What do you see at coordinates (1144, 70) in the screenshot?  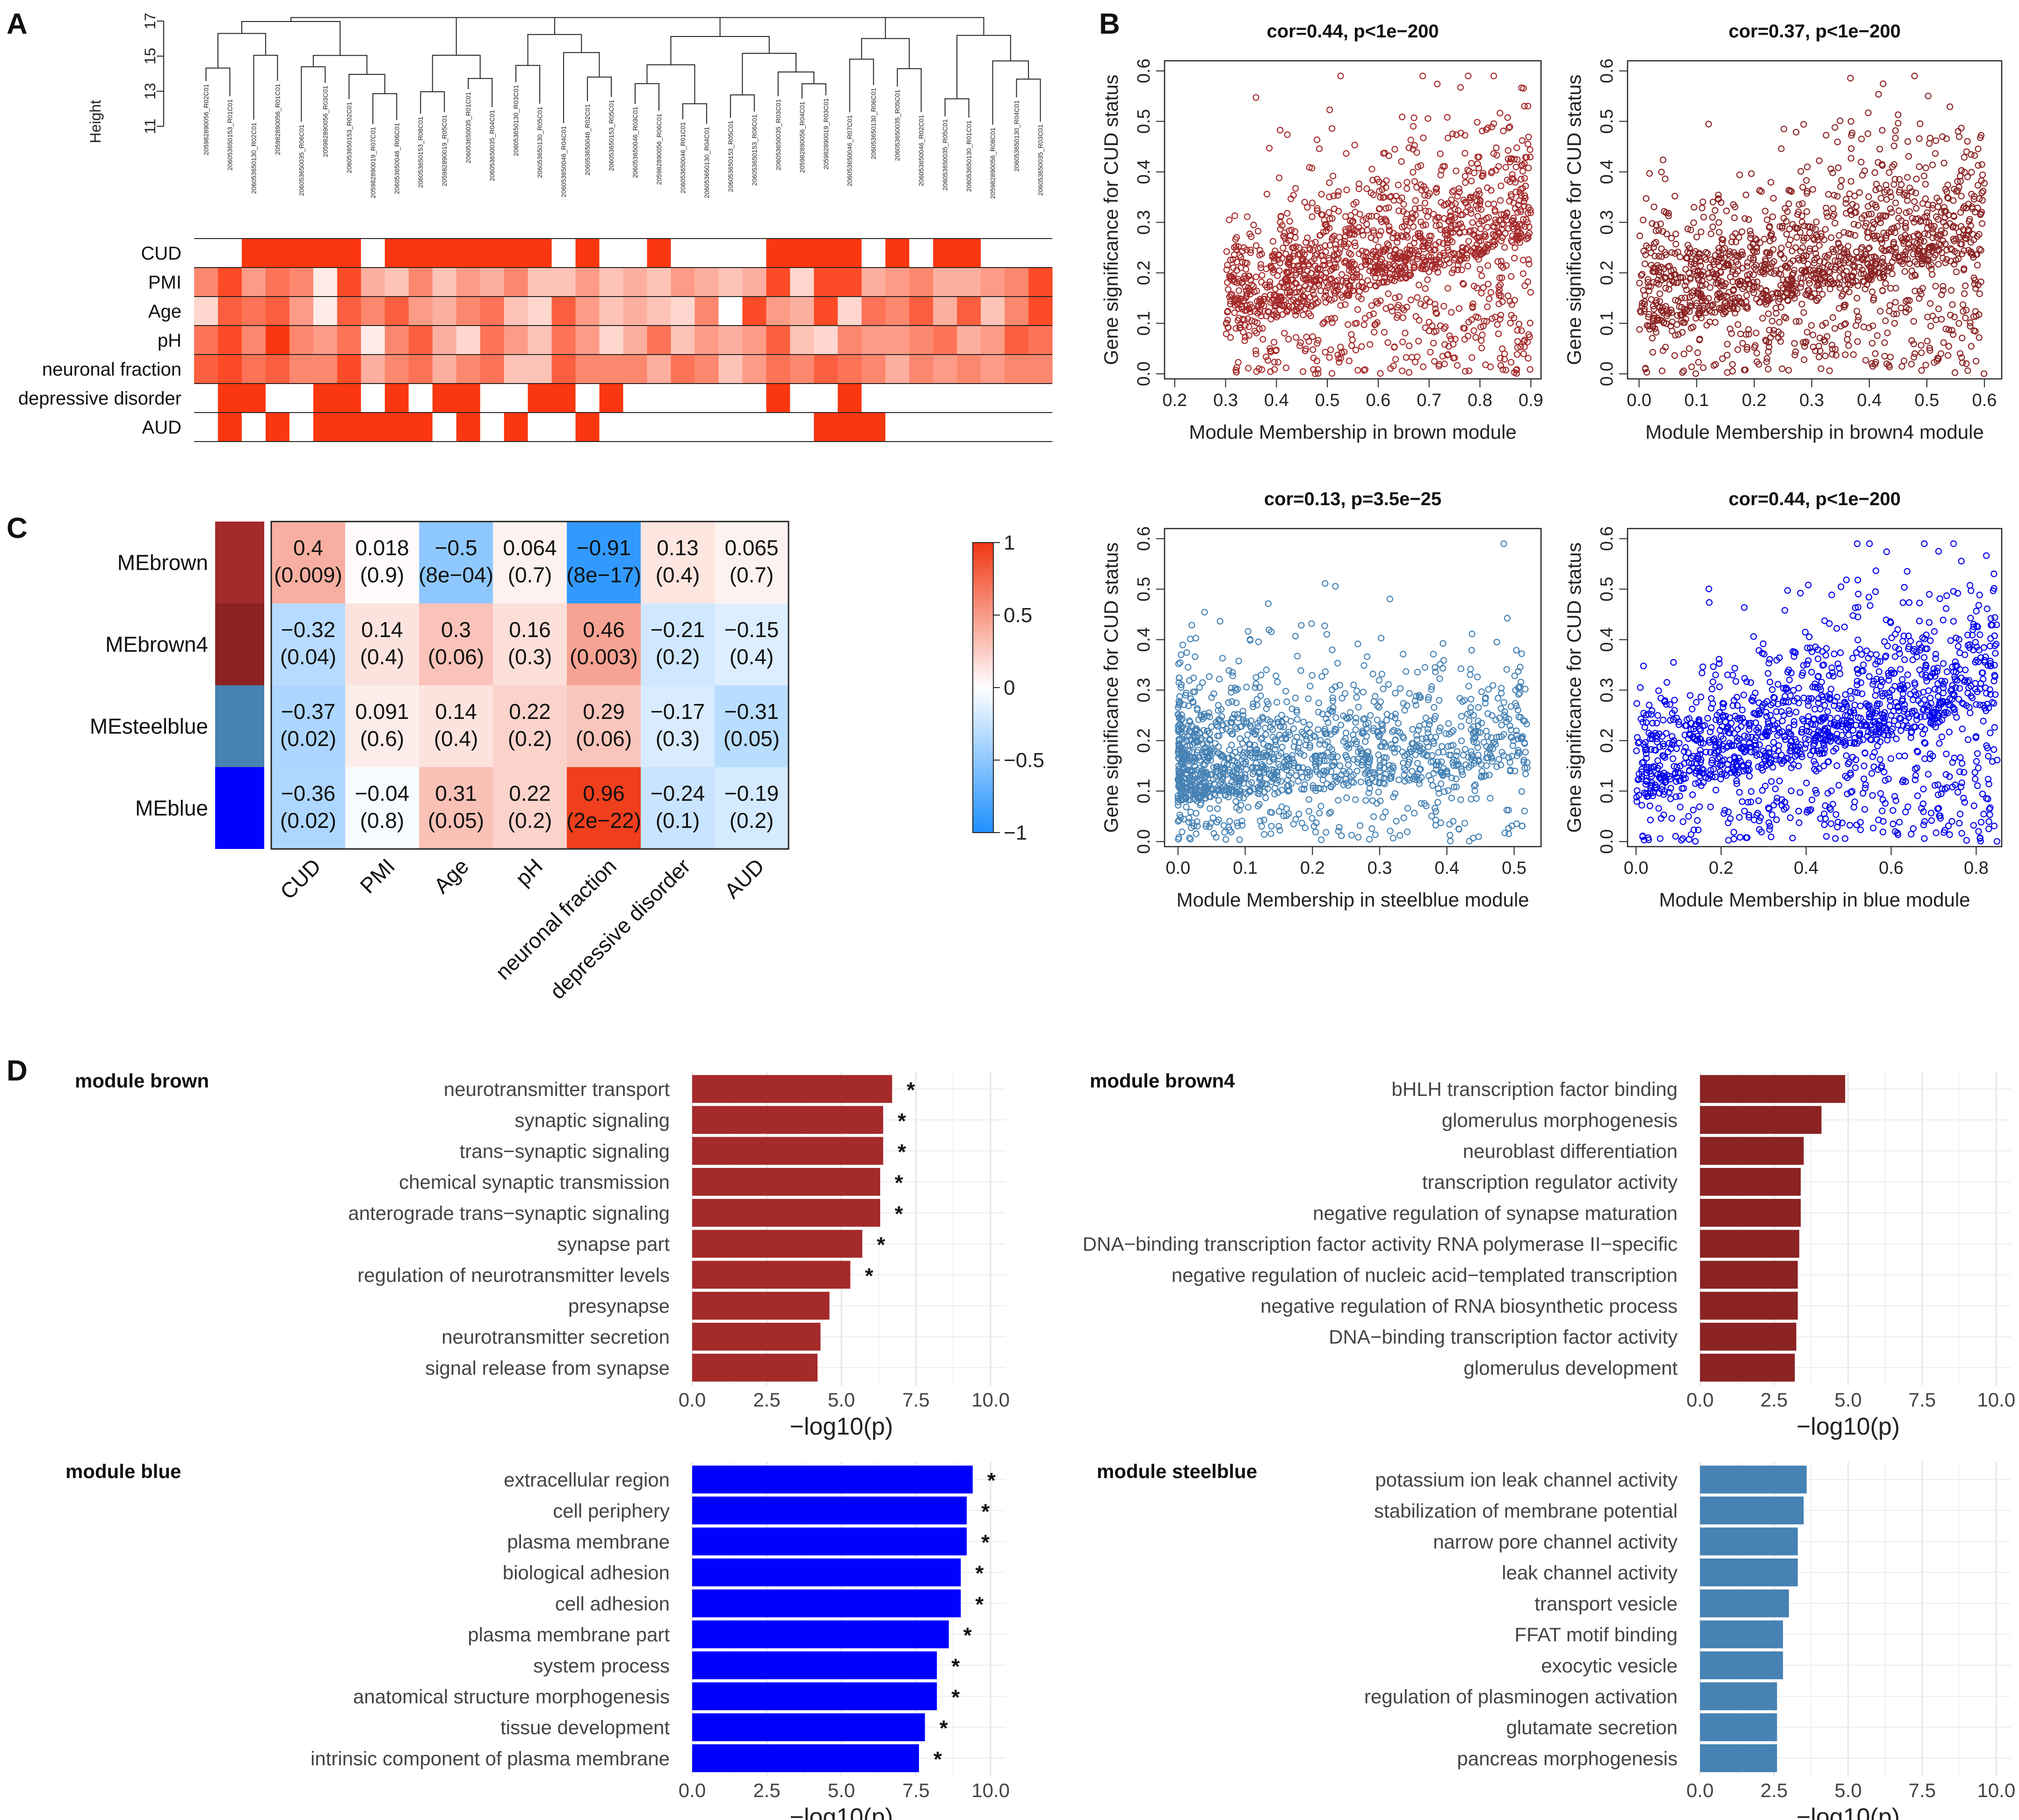 I see `y-tick-label: 0.6` at bounding box center [1144, 70].